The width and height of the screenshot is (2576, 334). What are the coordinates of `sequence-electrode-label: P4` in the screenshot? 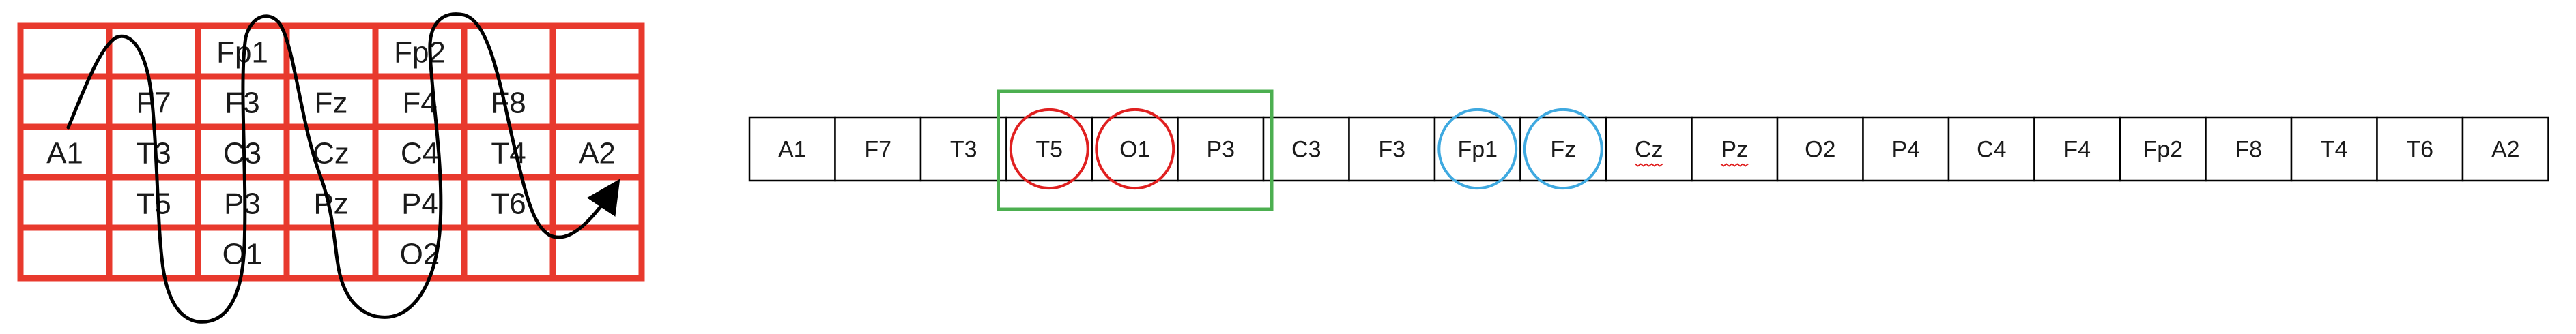 It's located at (1905, 150).